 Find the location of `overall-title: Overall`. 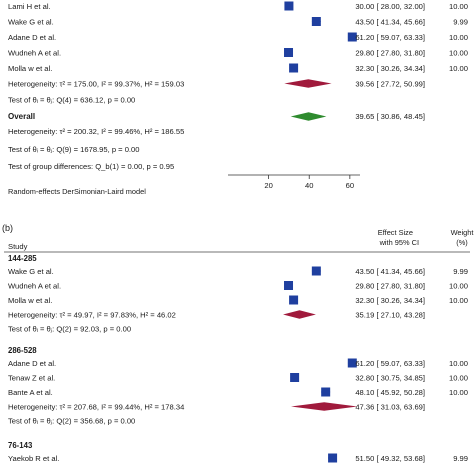

overall-title: Overall is located at coordinates (21, 116).